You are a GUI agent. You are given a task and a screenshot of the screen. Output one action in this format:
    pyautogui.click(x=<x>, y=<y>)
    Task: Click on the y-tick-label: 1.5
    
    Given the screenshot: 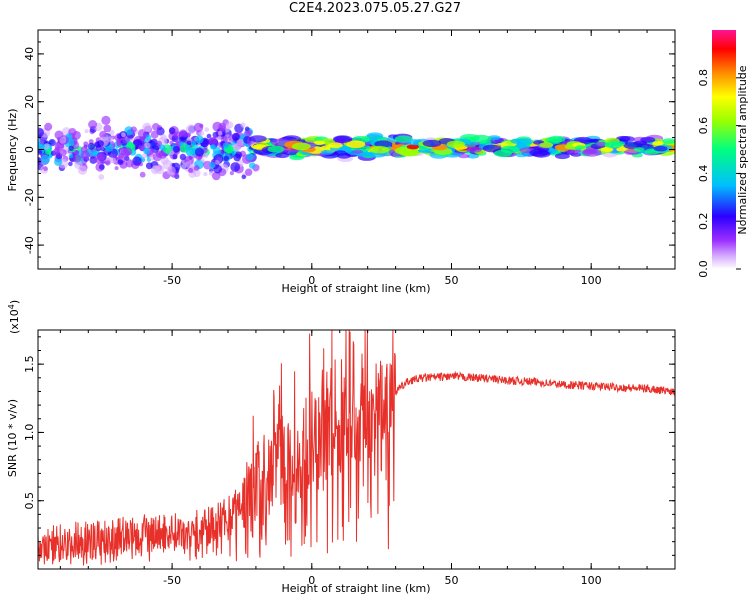 What is the action you would take?
    pyautogui.click(x=29, y=364)
    